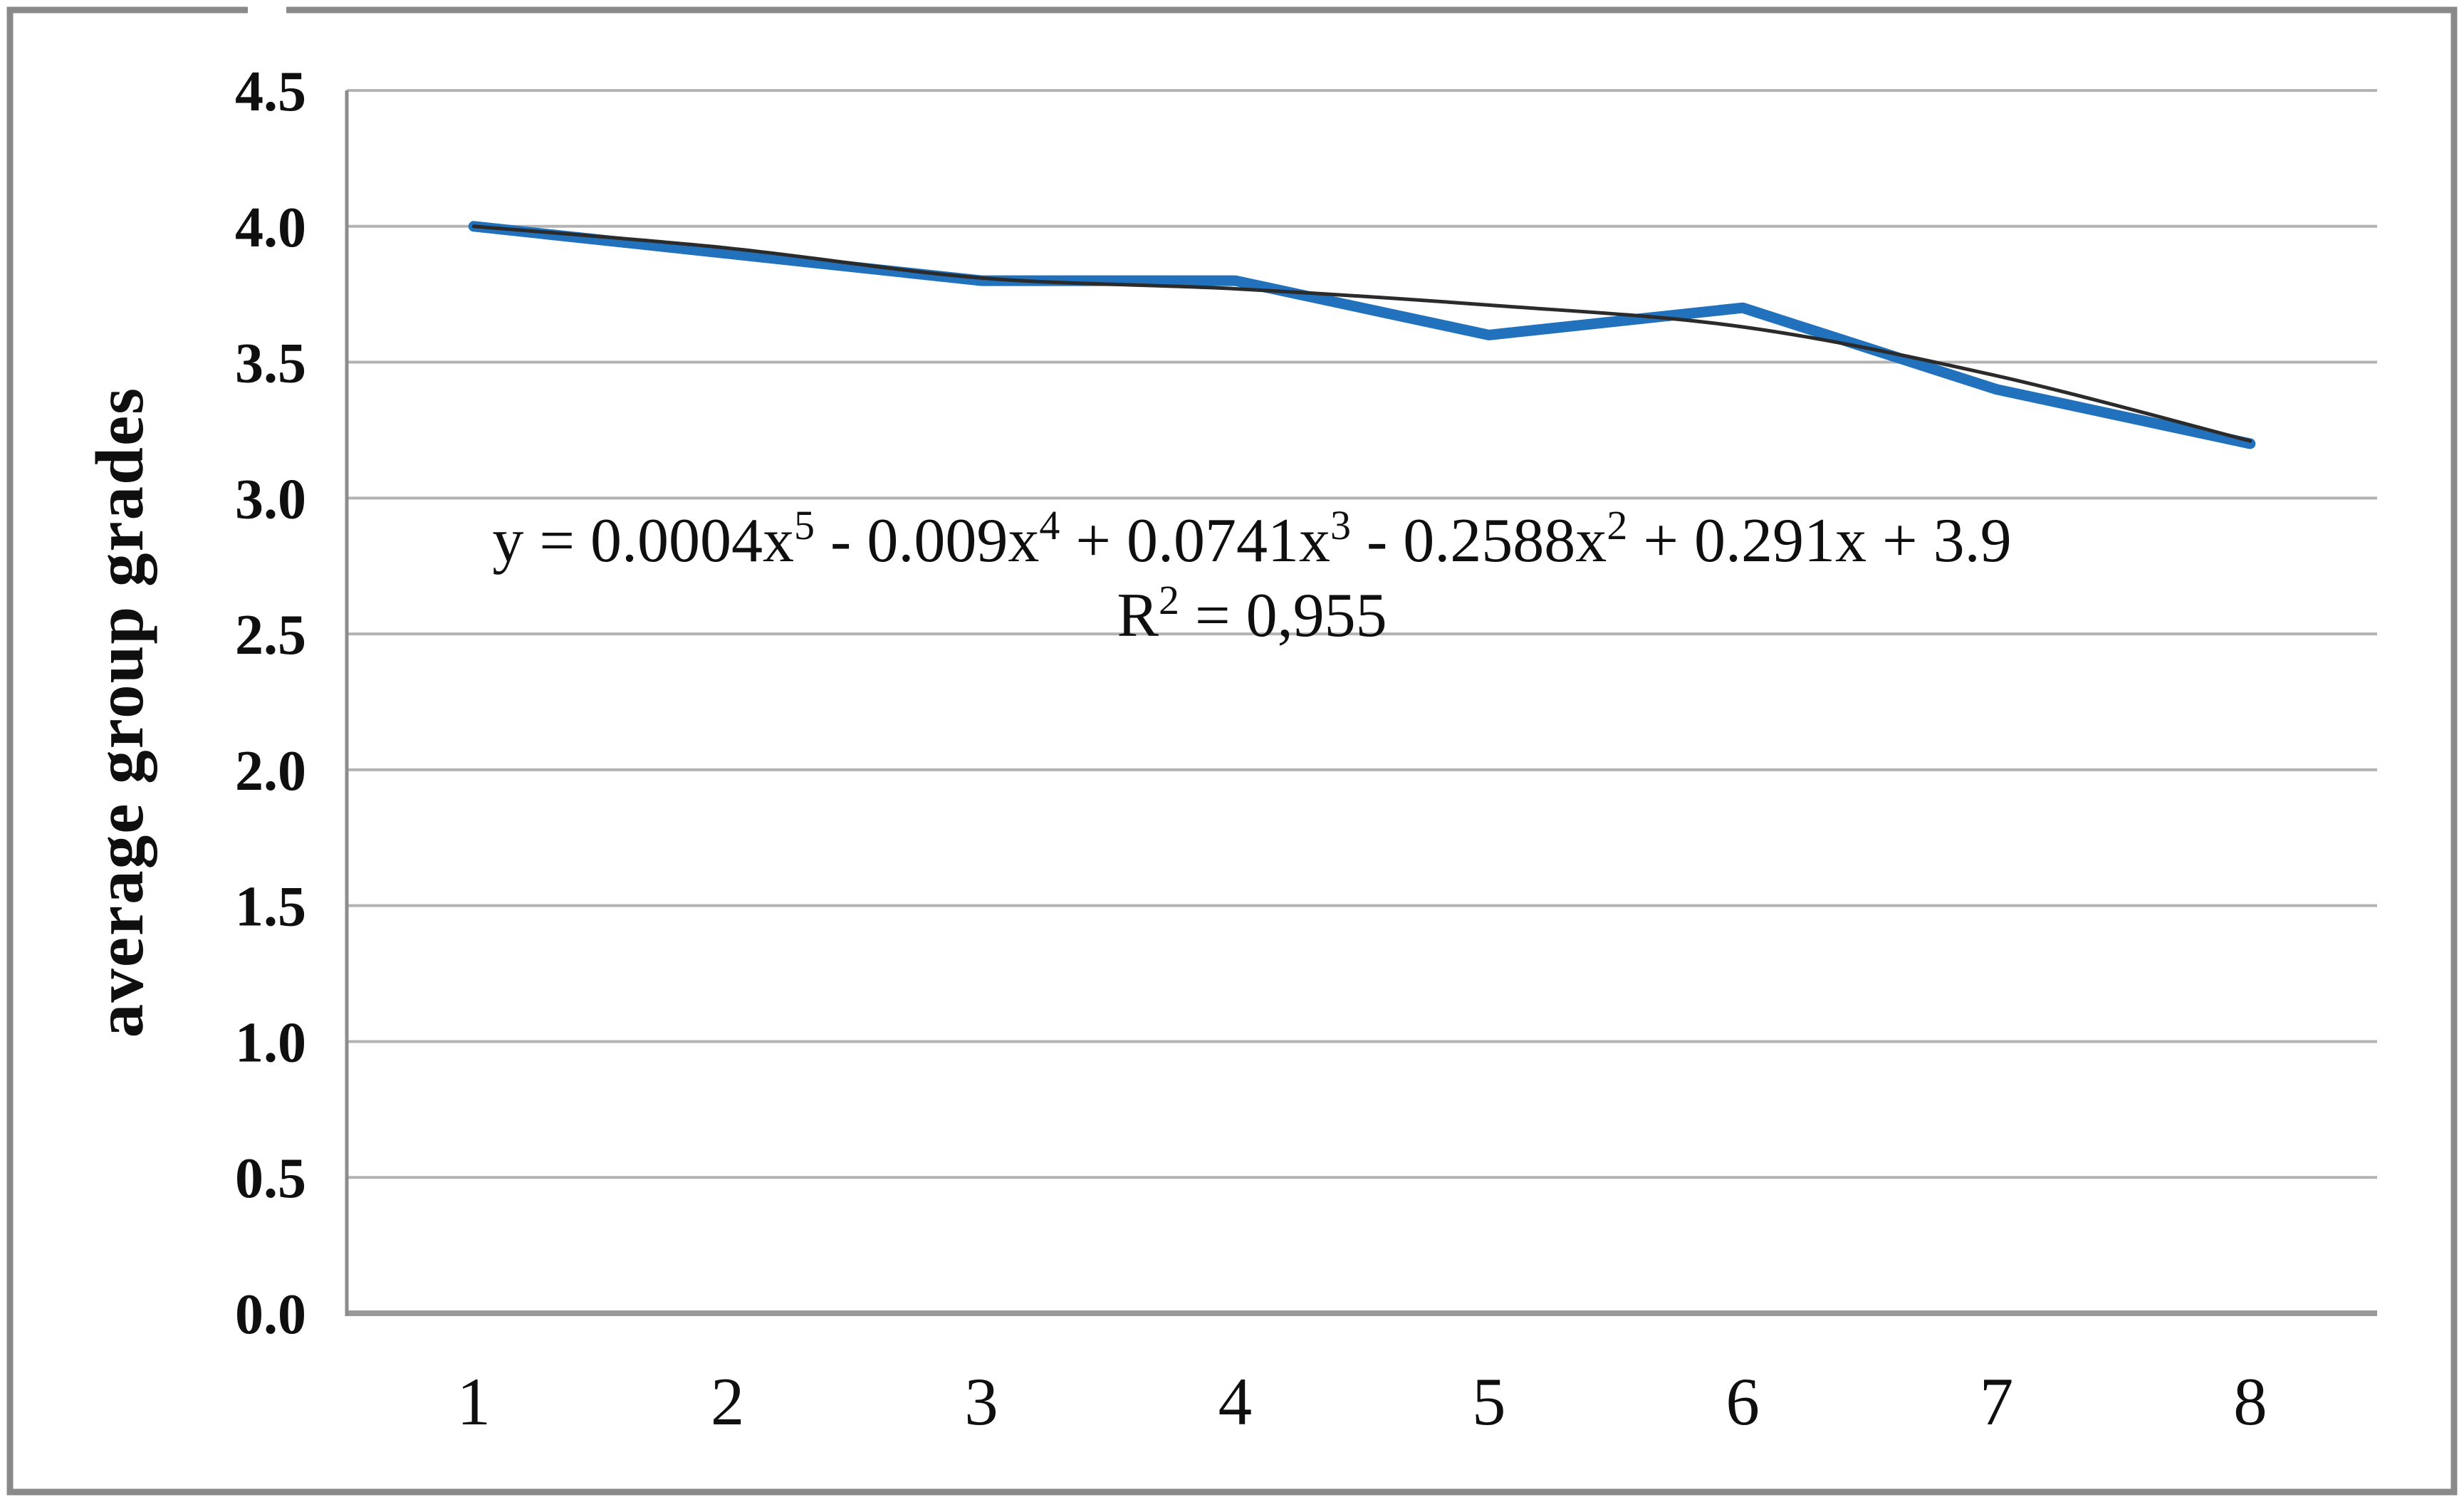 The image size is (2464, 1502). What do you see at coordinates (1235, 1401) in the screenshot?
I see `x-tick-label-4: 4` at bounding box center [1235, 1401].